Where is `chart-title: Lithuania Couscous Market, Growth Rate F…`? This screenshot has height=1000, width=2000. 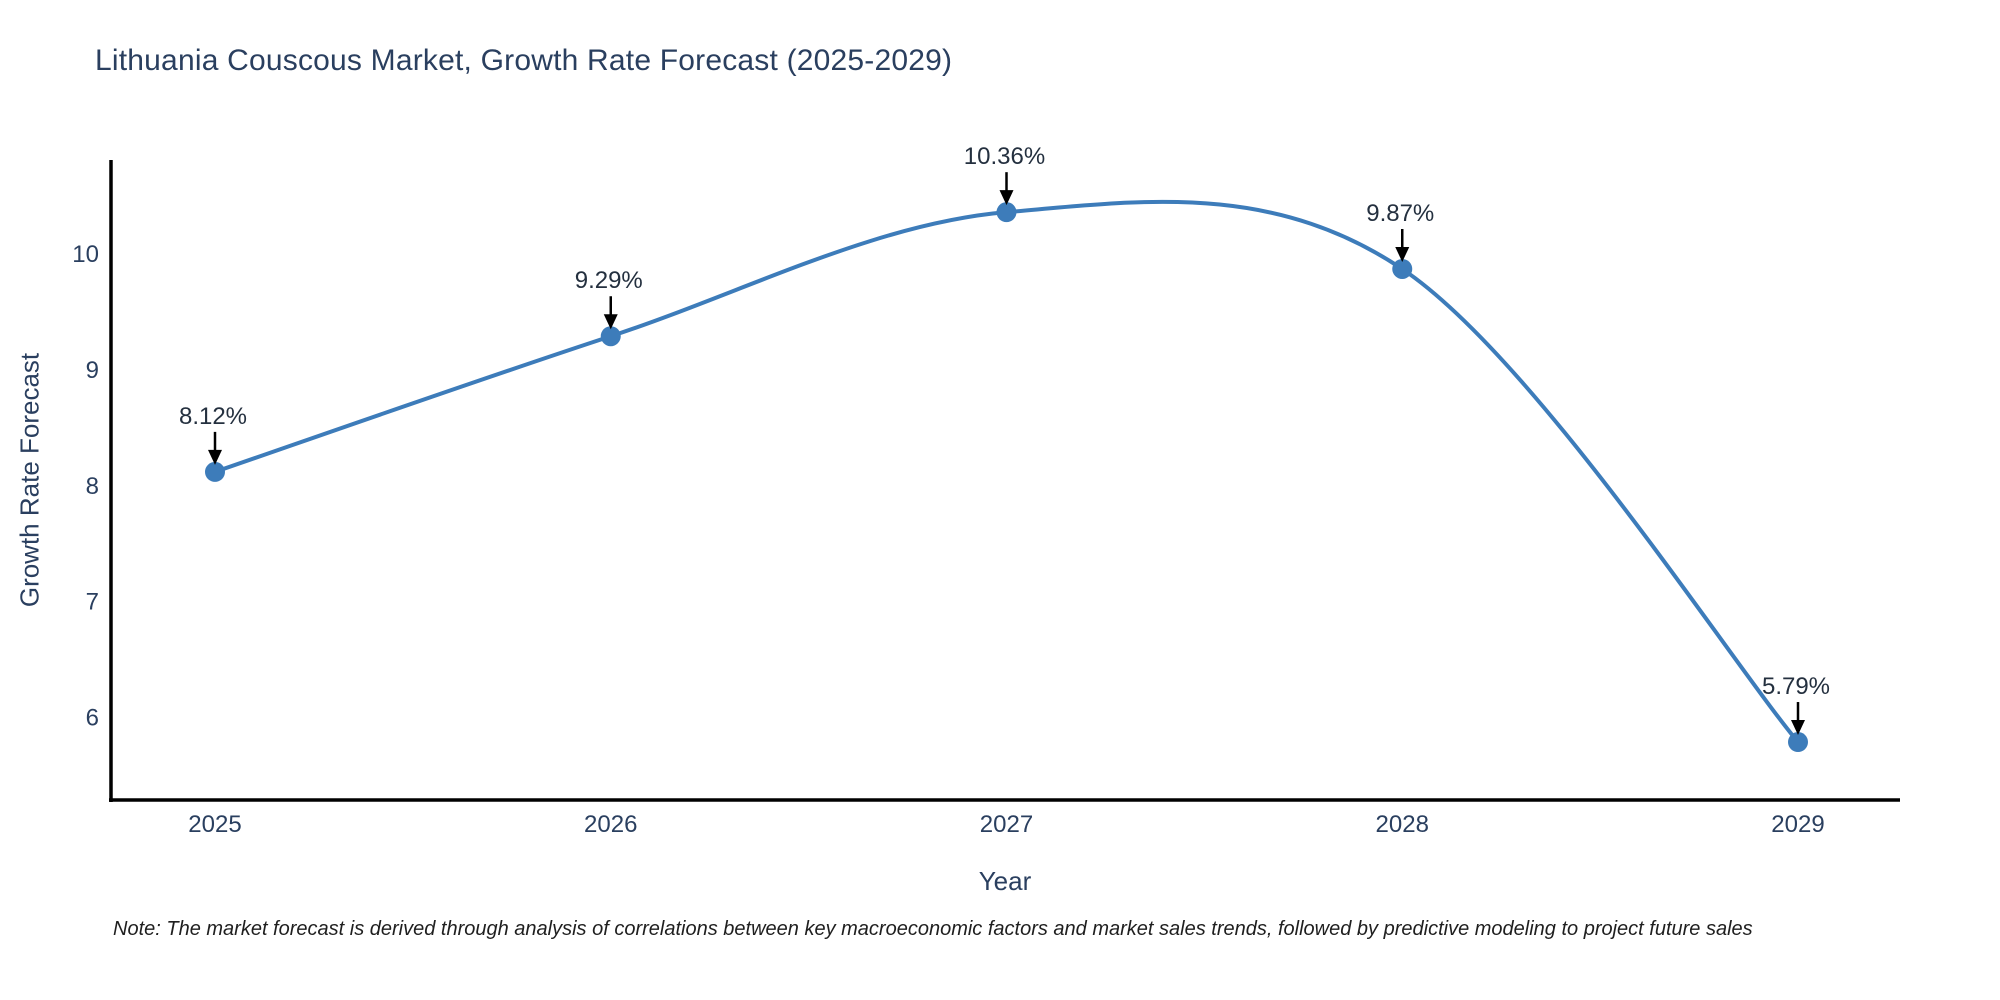 chart-title: Lithuania Couscous Market, Growth Rate F… is located at coordinates (524, 60).